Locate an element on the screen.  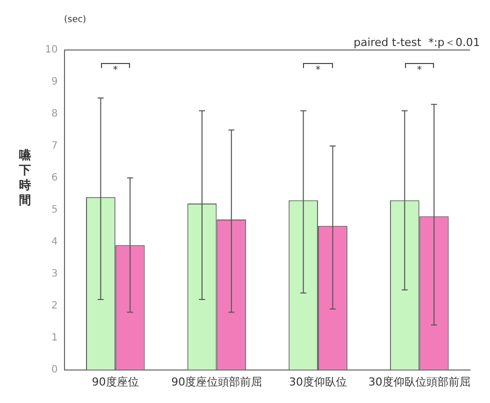
y-tick-label: 7 is located at coordinates (54, 146).